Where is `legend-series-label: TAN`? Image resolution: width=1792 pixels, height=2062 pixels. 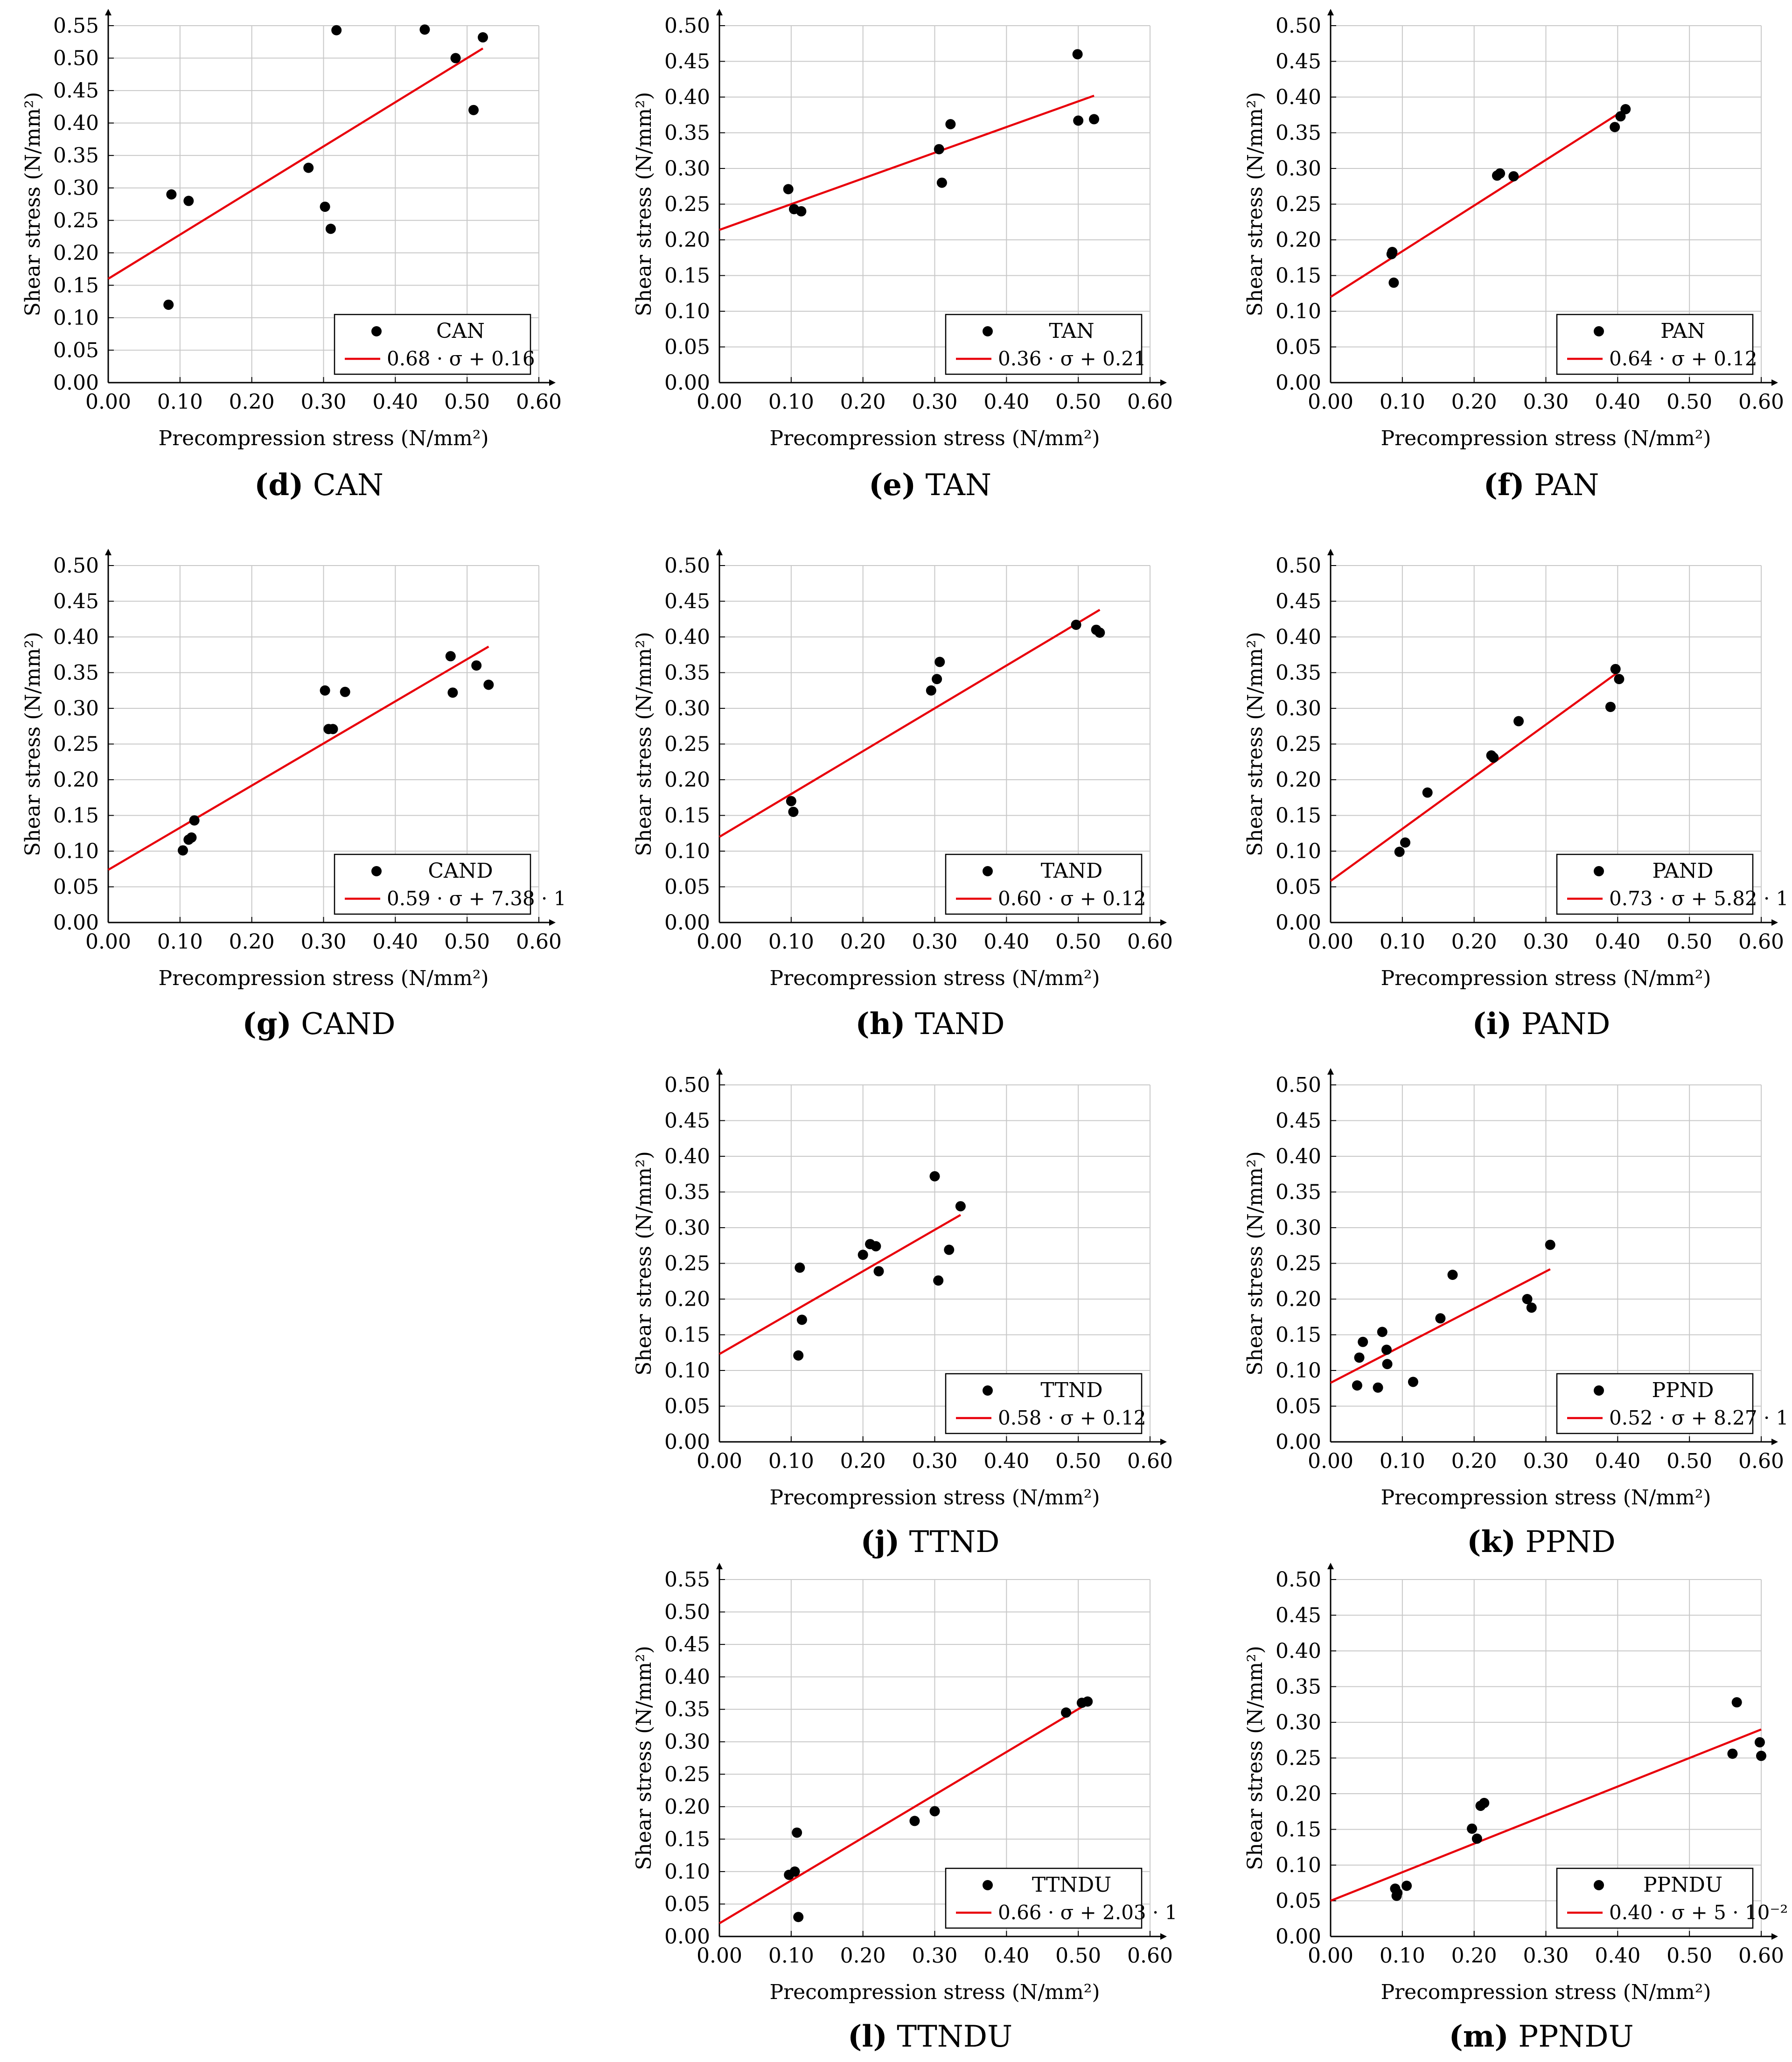 legend-series-label: TAN is located at coordinates (1071, 331).